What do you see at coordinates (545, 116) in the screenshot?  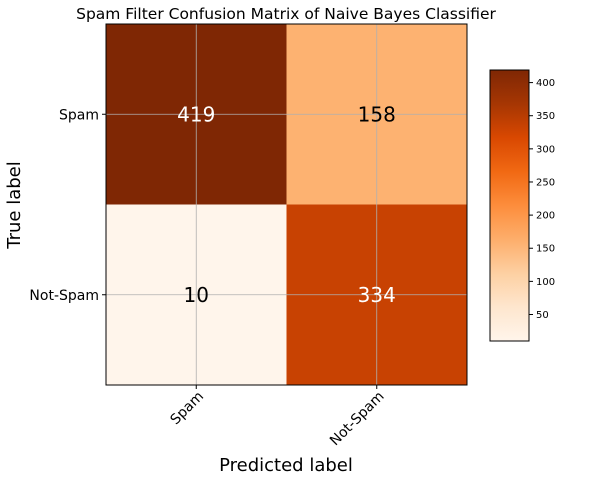 I see `colorbar-tick-label: 350` at bounding box center [545, 116].